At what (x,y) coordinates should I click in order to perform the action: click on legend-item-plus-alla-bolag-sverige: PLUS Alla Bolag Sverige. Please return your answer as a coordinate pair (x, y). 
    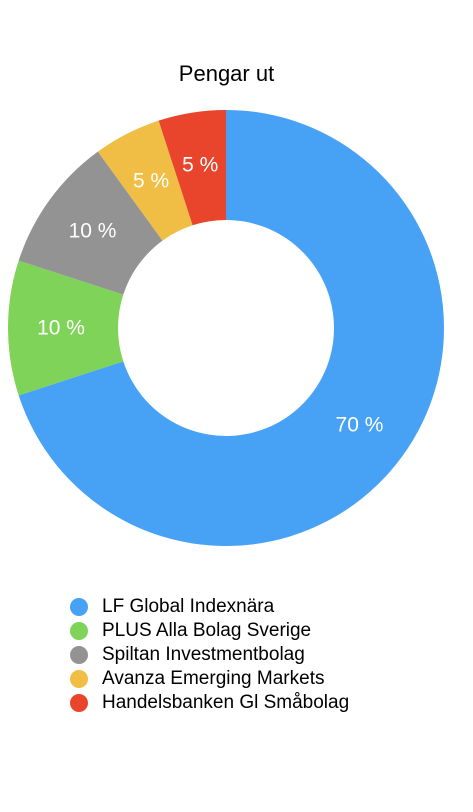
    Looking at the image, I should click on (209, 631).